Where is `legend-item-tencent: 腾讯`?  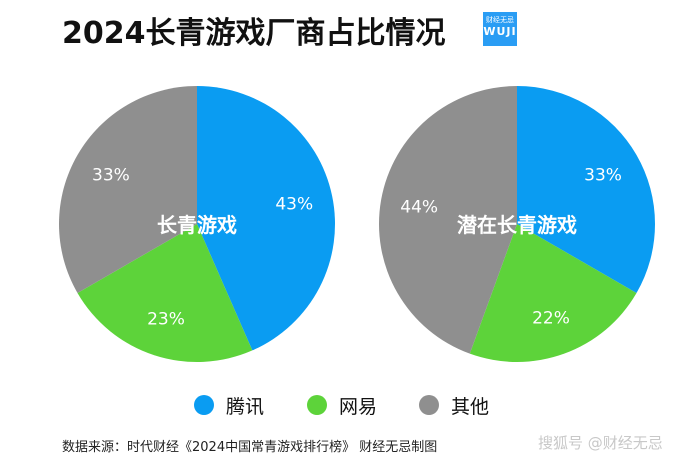
legend-item-tencent: 腾讯 is located at coordinates (229, 405).